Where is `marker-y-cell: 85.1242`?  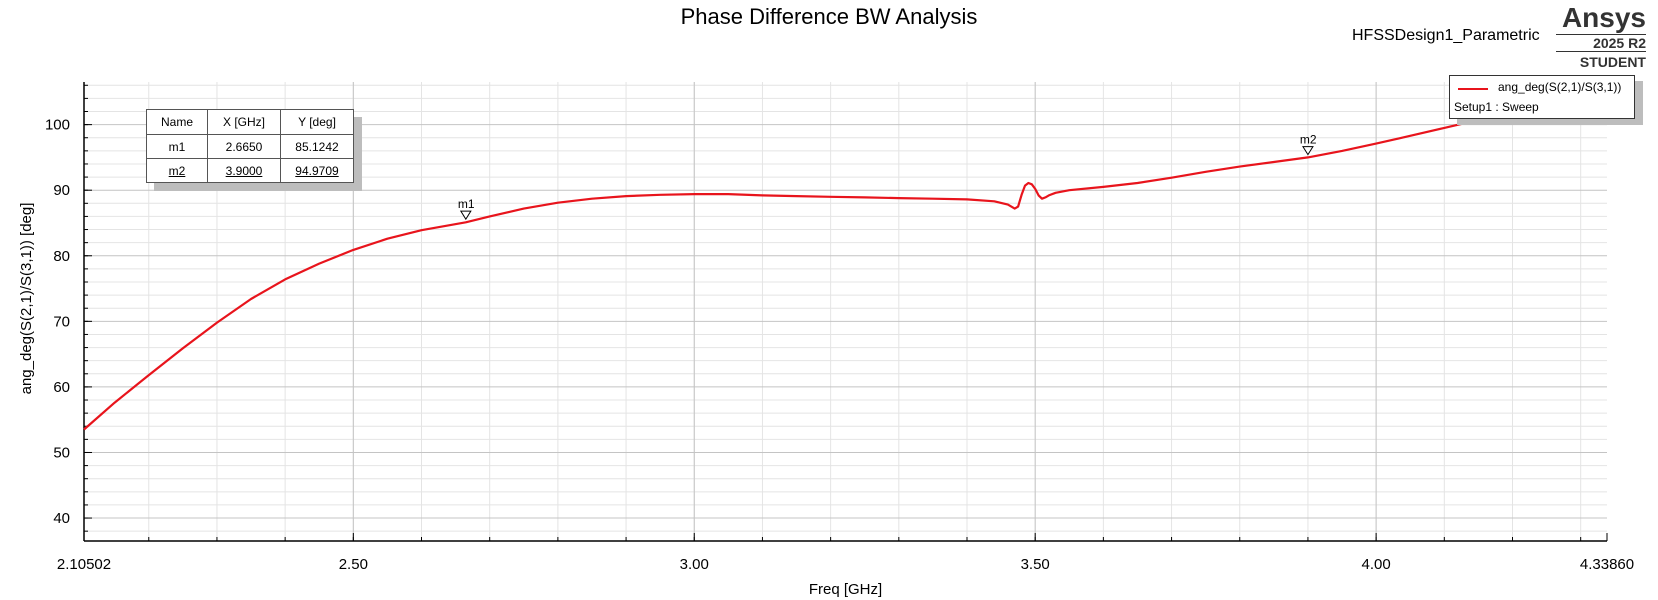
marker-y-cell: 85.1242 is located at coordinates (317, 146).